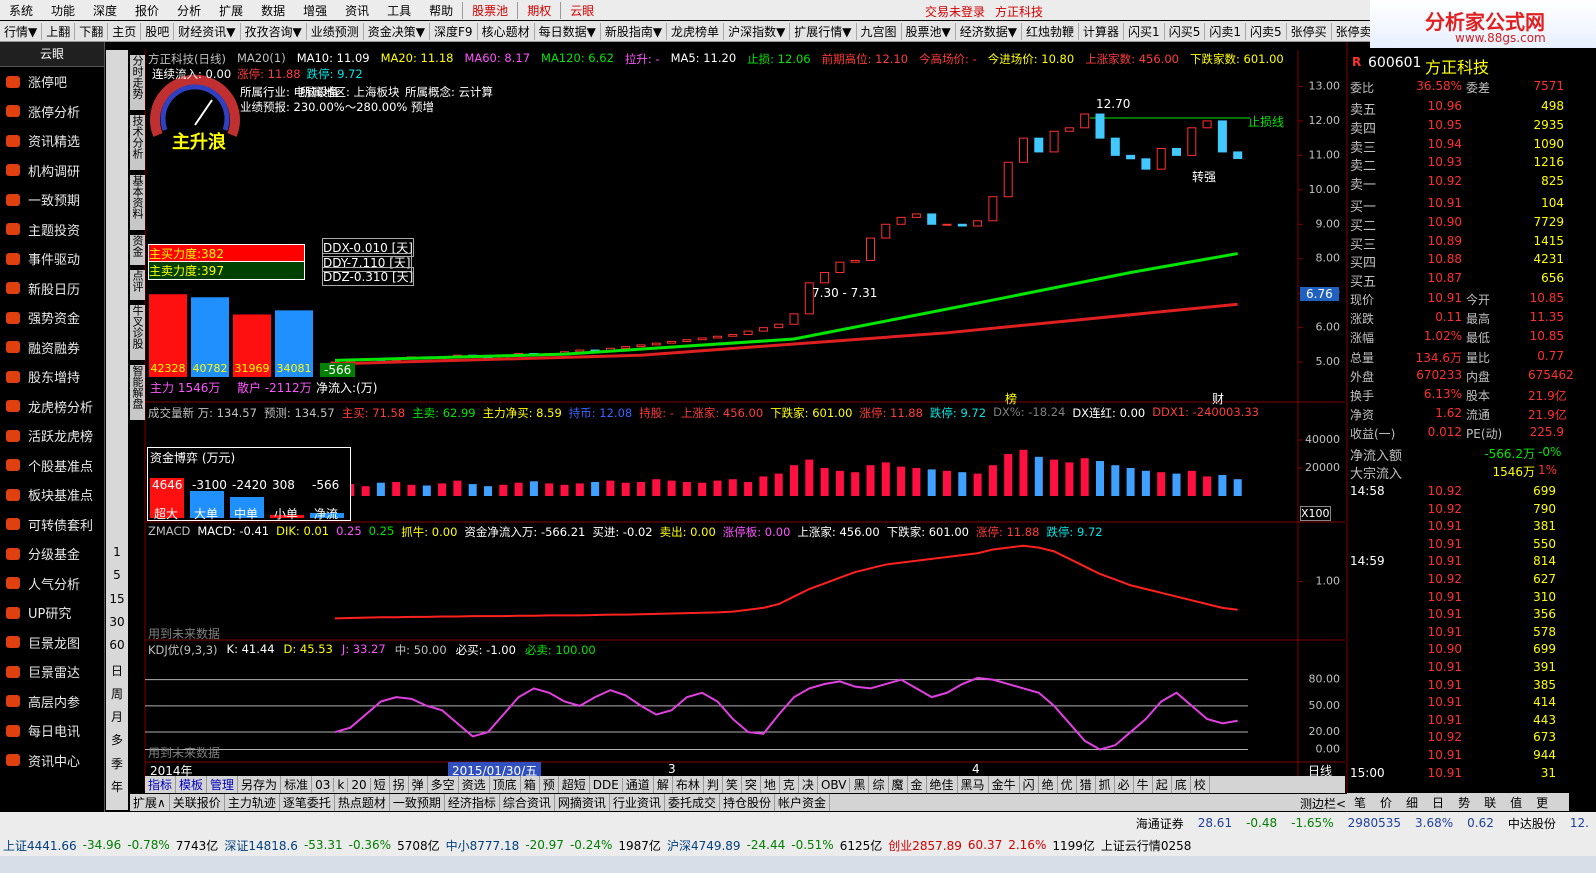 The width and height of the screenshot is (1596, 873). I want to click on tab: 金, so click(917, 784).